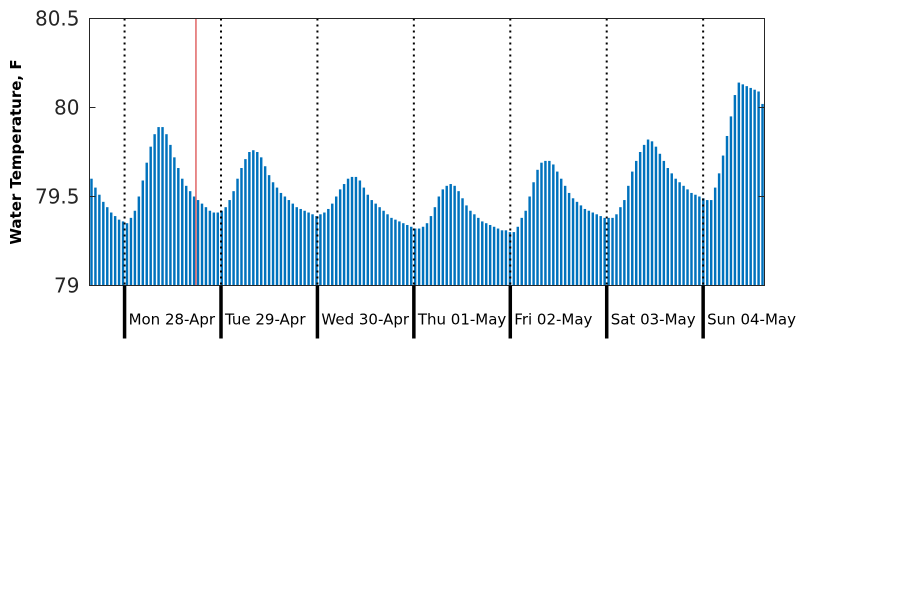  I want to click on day-label: Thu 01-May, so click(462, 320).